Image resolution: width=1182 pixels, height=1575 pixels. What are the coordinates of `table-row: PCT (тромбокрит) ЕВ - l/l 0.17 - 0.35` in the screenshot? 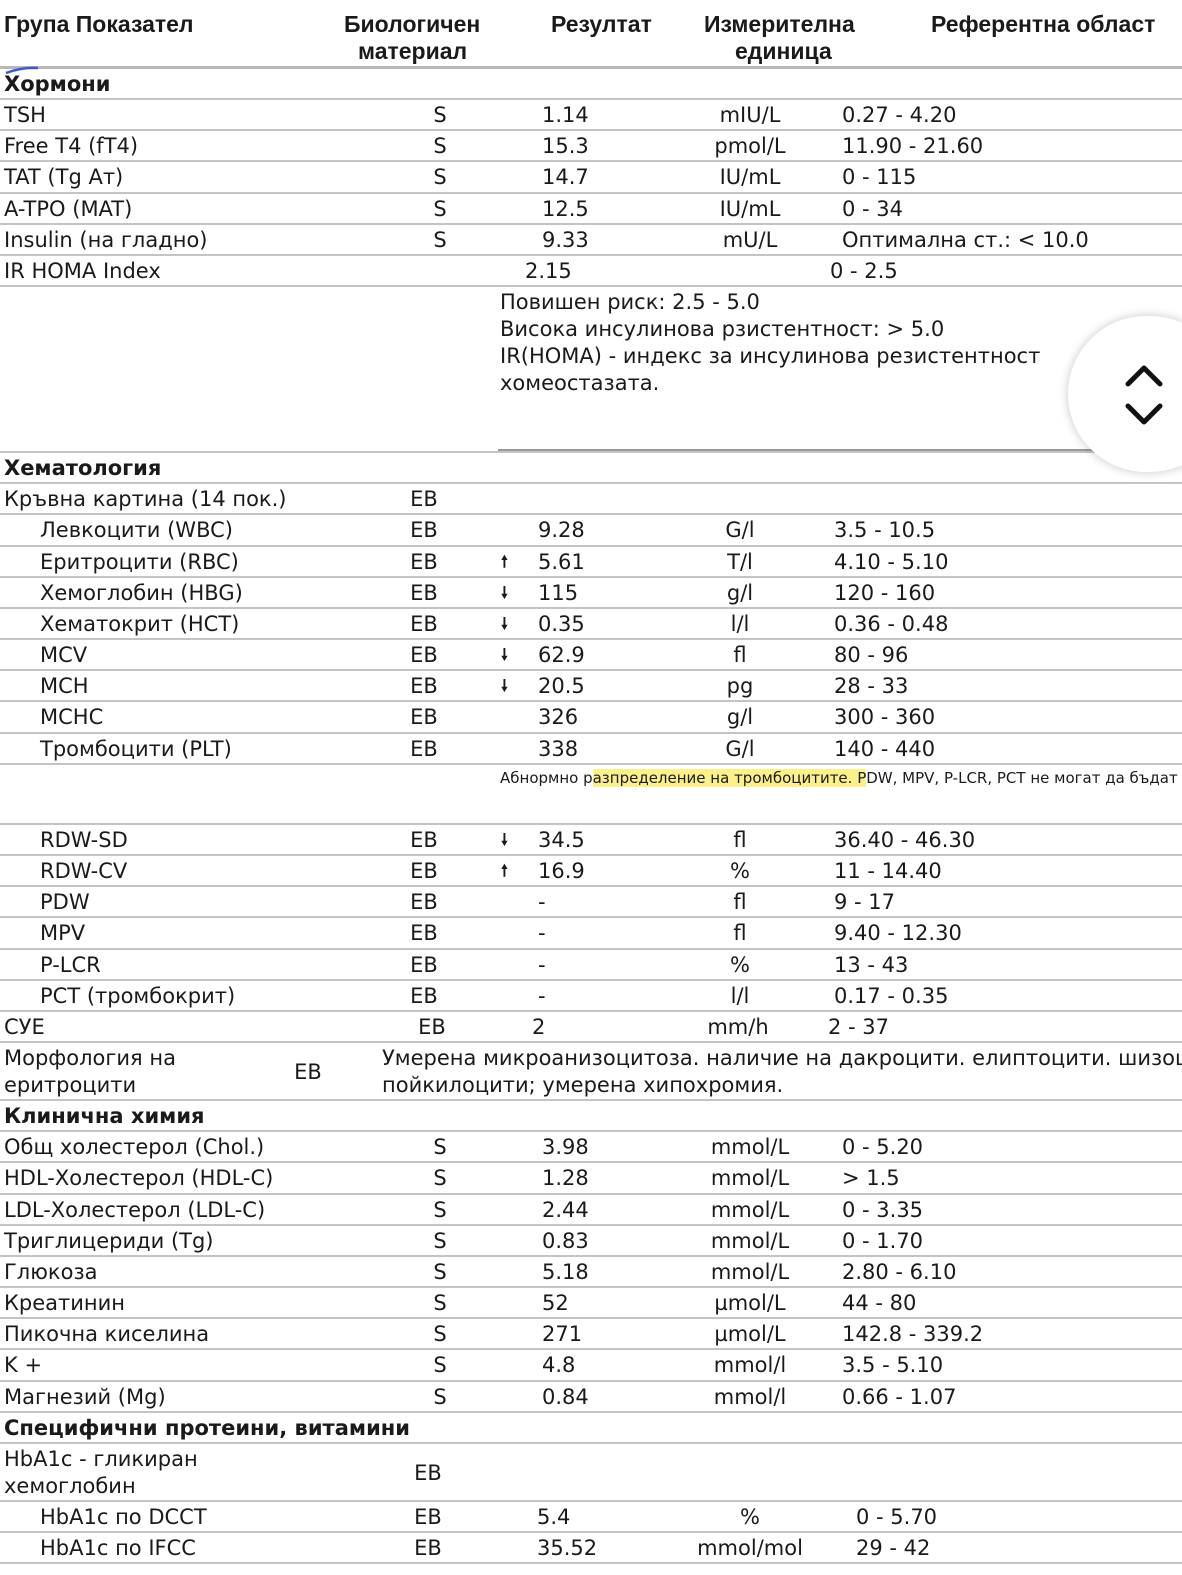 It's located at (591, 996).